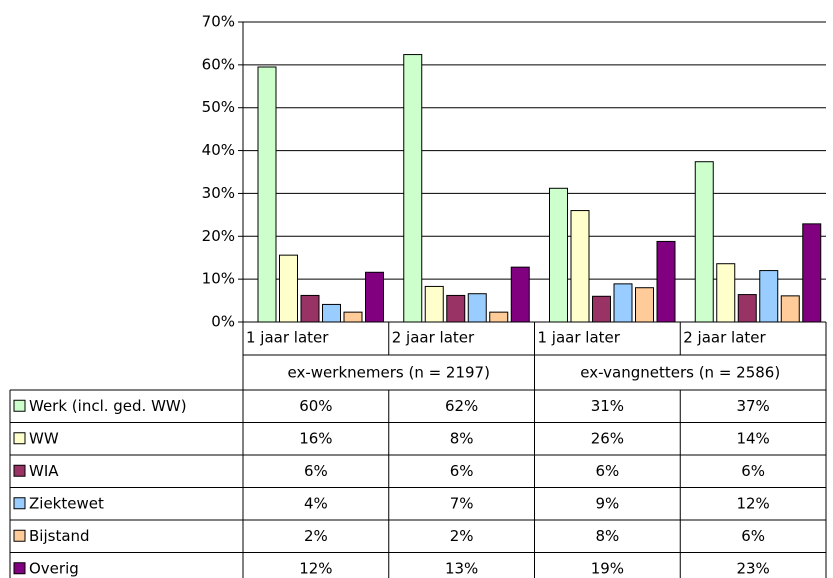 The image size is (833, 578). I want to click on table-value: 23%, so click(752, 568).